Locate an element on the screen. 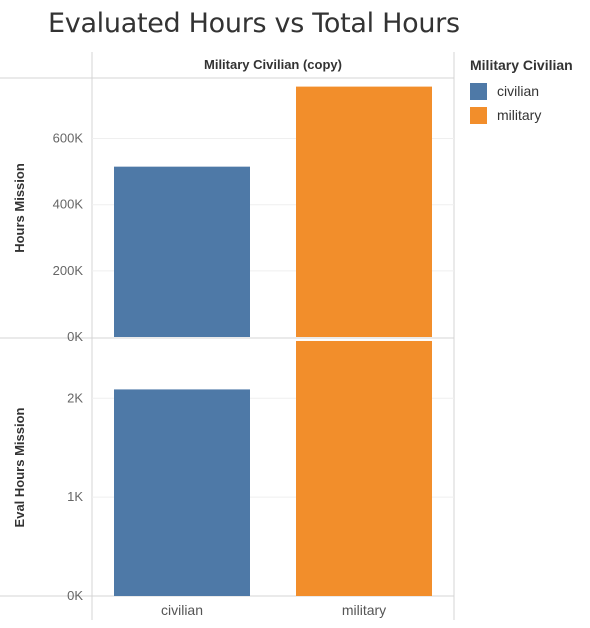  legend-label-military: military is located at coordinates (519, 115).